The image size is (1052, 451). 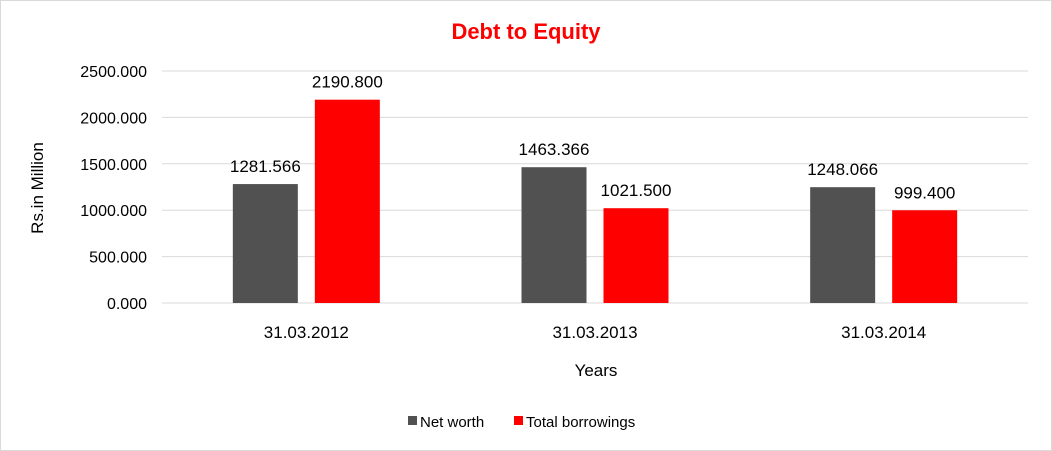 I want to click on data-label: 1463.366, so click(x=554, y=149).